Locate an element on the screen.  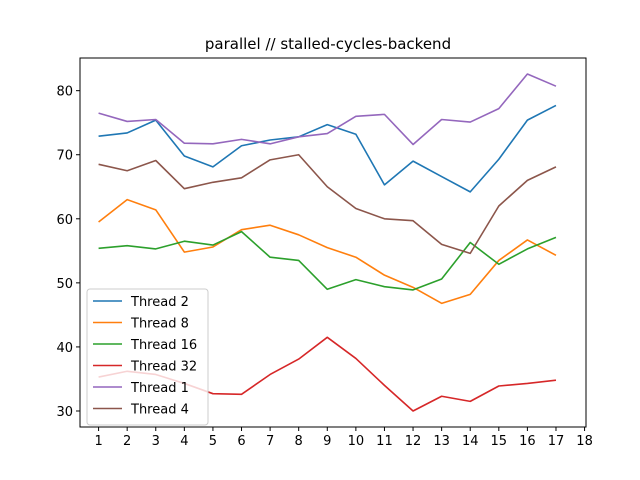
y-tick-label: 40 is located at coordinates (64, 348).